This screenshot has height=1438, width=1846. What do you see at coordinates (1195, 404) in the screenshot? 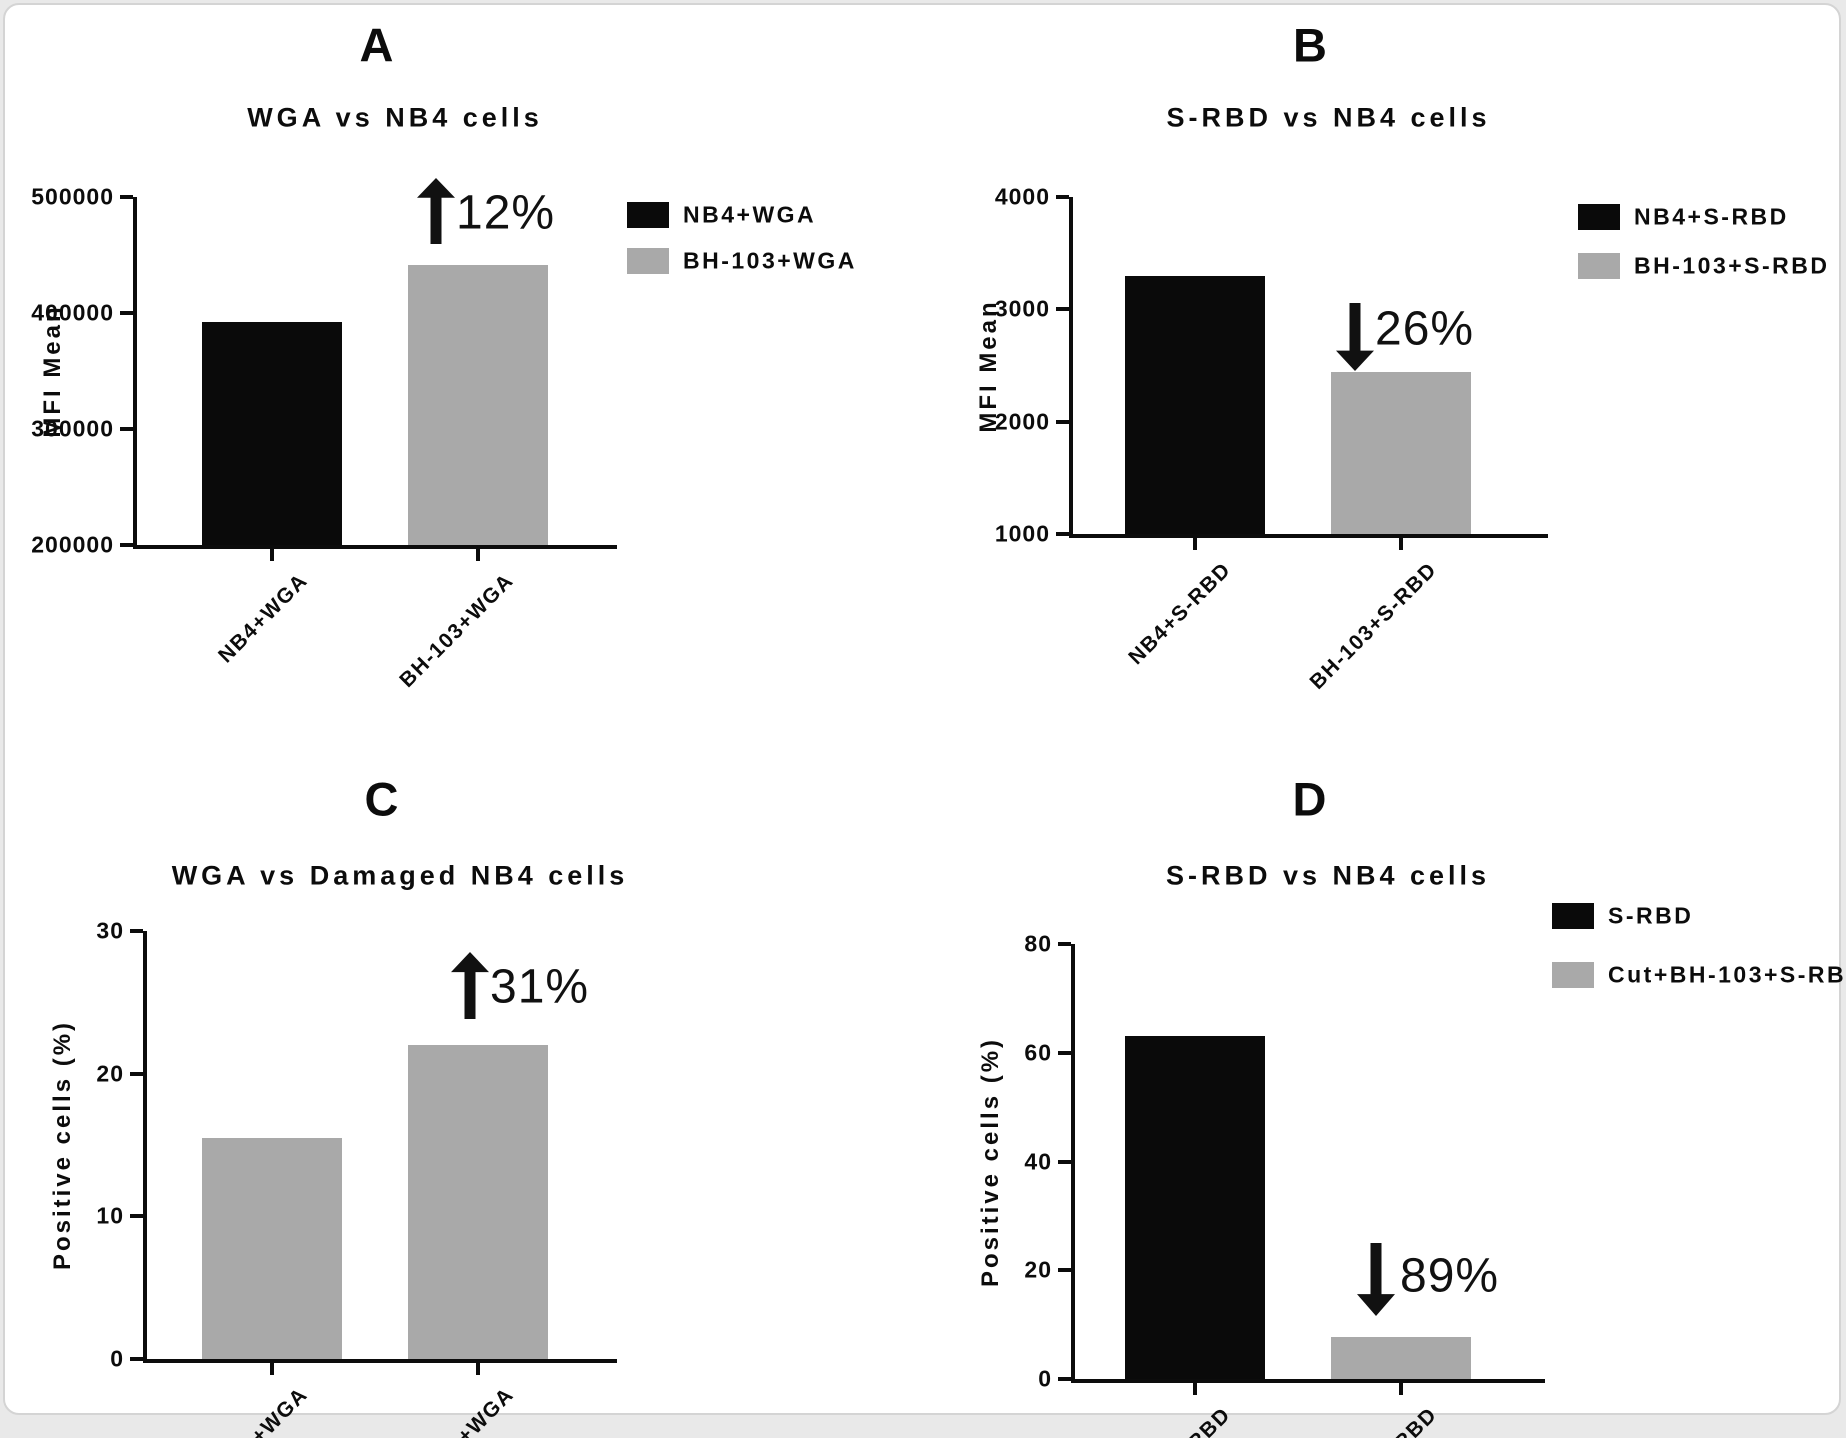
I see `bar-NB4+S-RBD` at bounding box center [1195, 404].